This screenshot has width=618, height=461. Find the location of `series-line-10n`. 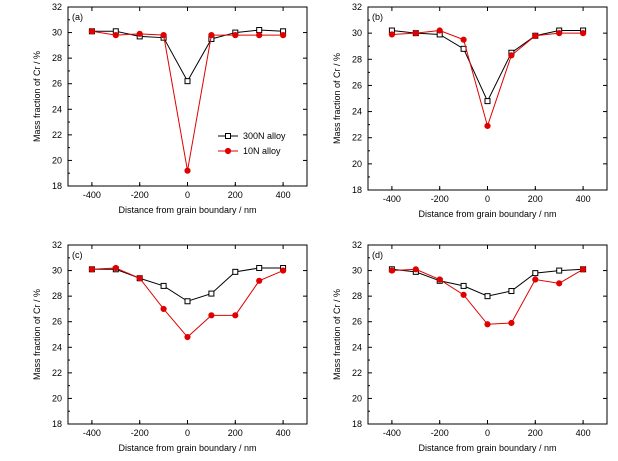

series-line-10n is located at coordinates (487, 79).